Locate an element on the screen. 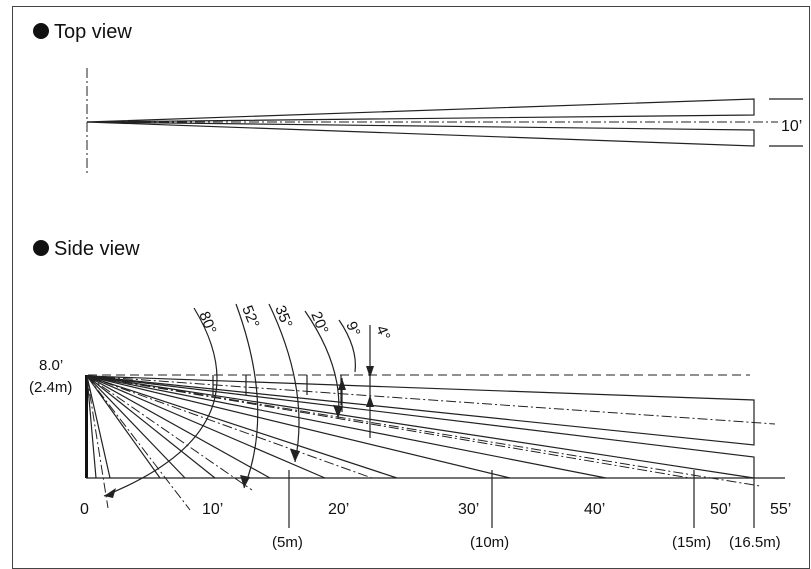 The width and height of the screenshot is (811, 569). angle-arcs is located at coordinates (238, 400).